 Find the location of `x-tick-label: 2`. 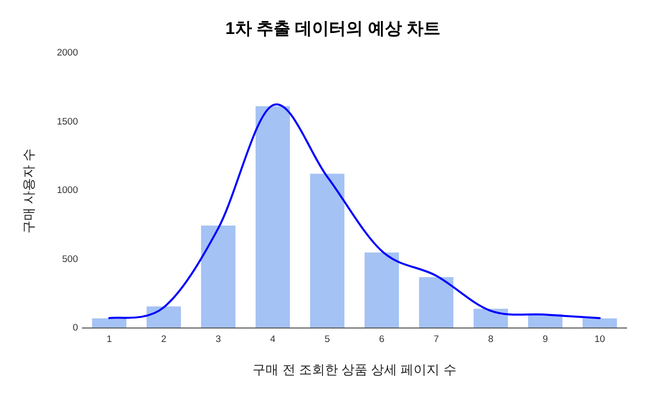

x-tick-label: 2 is located at coordinates (163, 339).